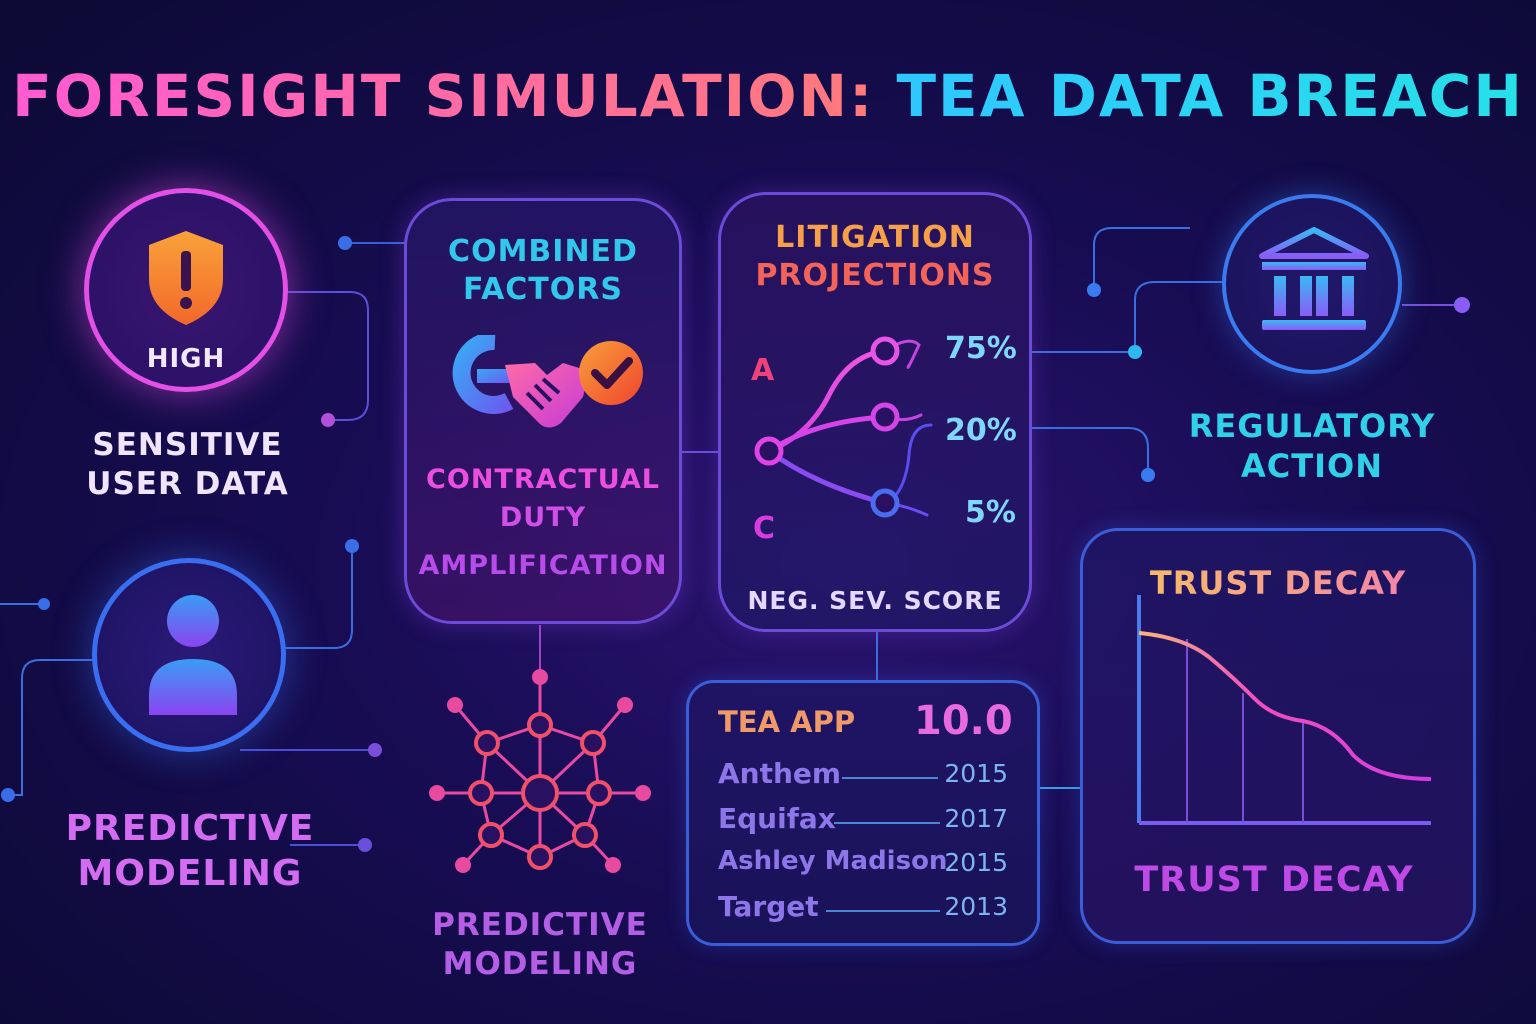 Image resolution: width=1536 pixels, height=1024 pixels. What do you see at coordinates (990, 512) in the screenshot?
I see `outcome-value-3: 5%` at bounding box center [990, 512].